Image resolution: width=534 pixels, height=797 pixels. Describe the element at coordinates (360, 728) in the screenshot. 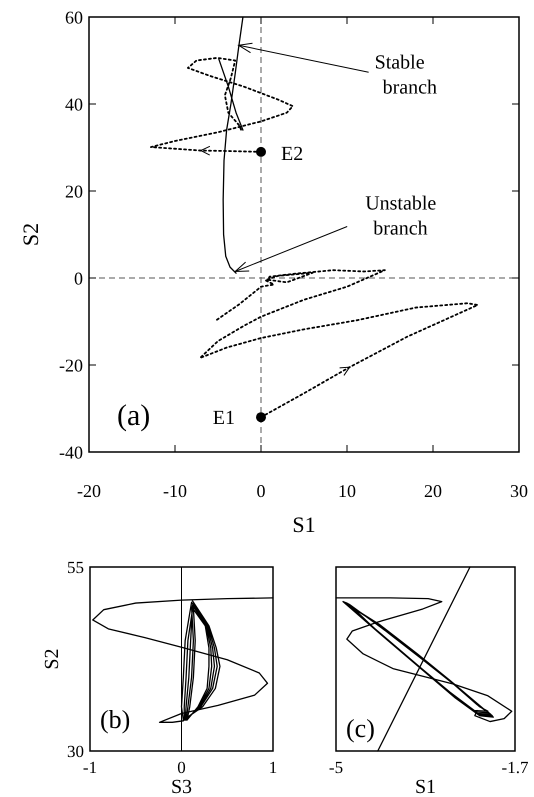

I see `annotation: (c)` at that location.